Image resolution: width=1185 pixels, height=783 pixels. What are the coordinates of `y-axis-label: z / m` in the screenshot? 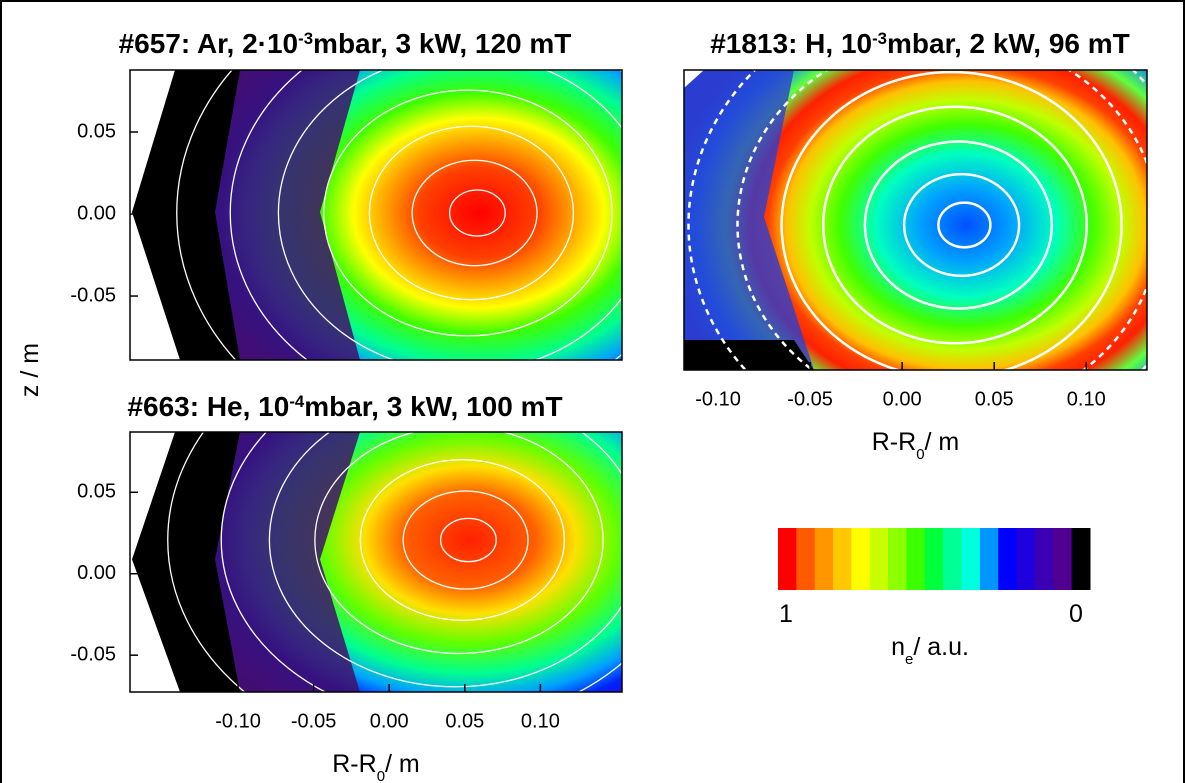 It's located at (30, 370).